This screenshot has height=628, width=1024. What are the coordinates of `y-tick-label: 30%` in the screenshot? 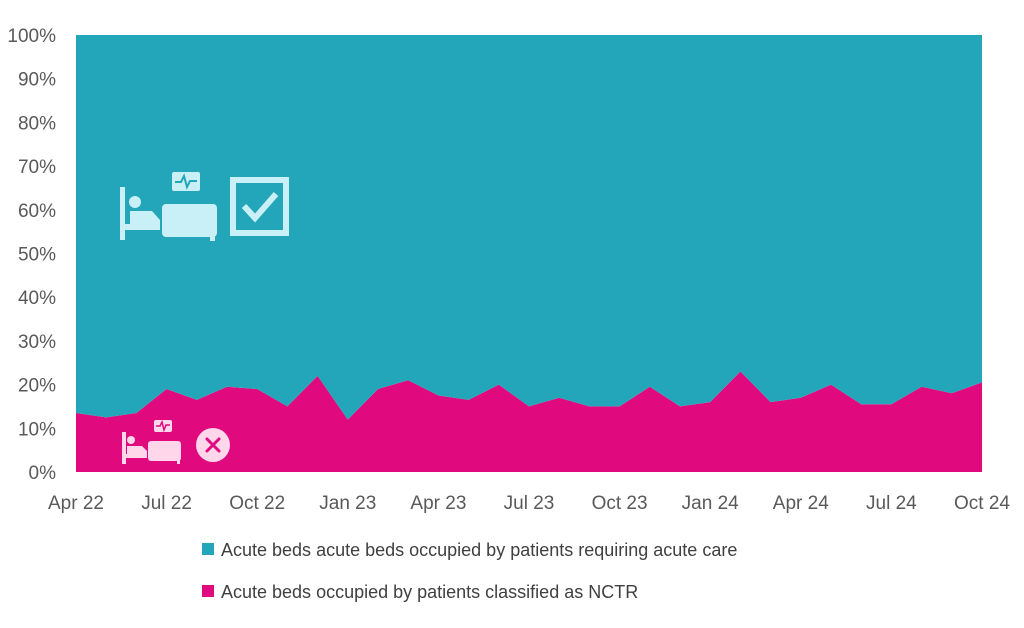 It's located at (37, 342).